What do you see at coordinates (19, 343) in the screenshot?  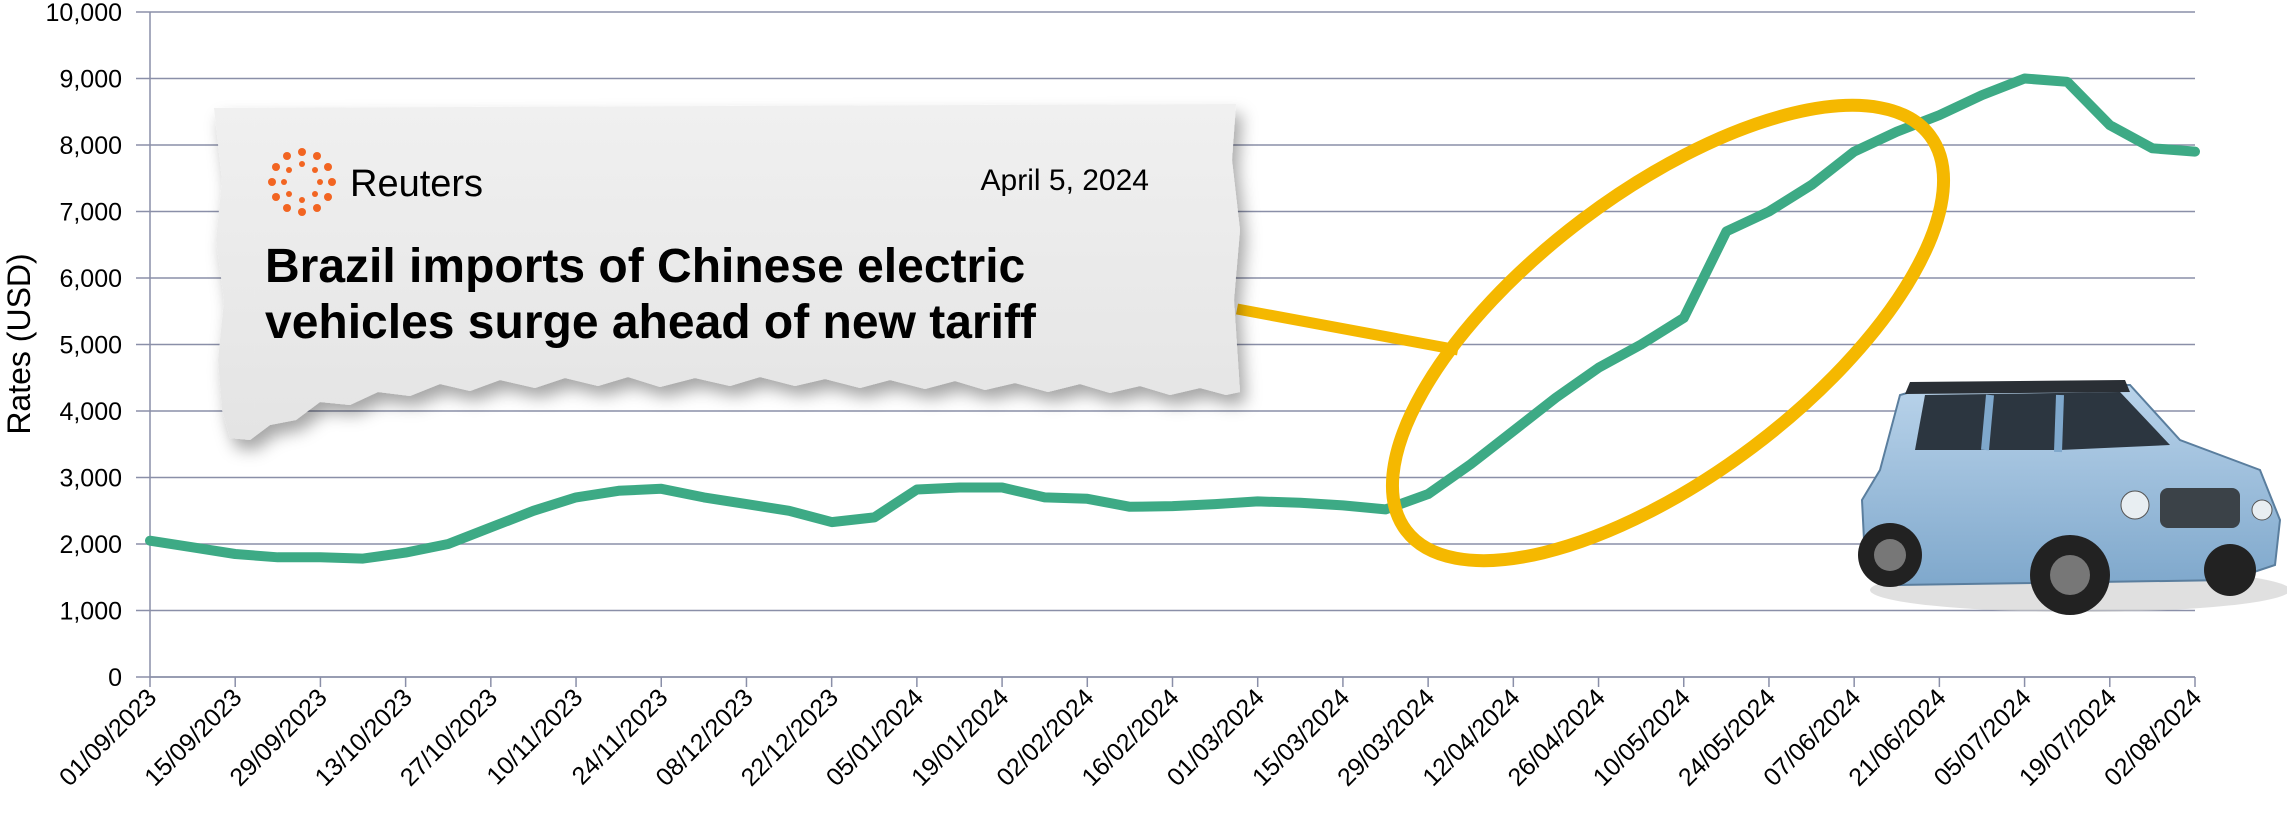 I see `y-axis-label: Rates (USD)` at bounding box center [19, 343].